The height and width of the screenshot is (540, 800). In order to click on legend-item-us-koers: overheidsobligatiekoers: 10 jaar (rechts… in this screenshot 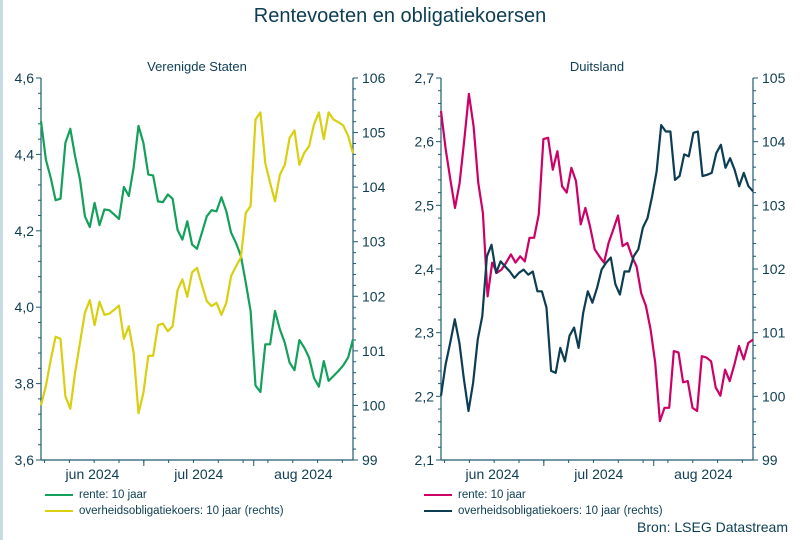, I will do `click(164, 511)`.